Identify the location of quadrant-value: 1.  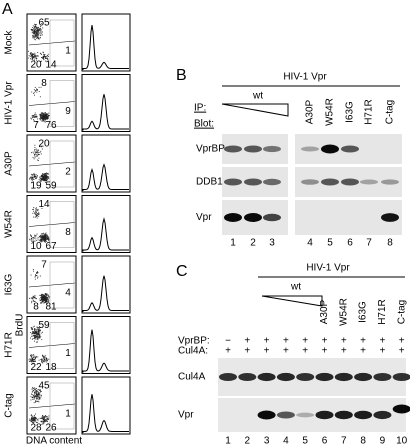
(68, 51).